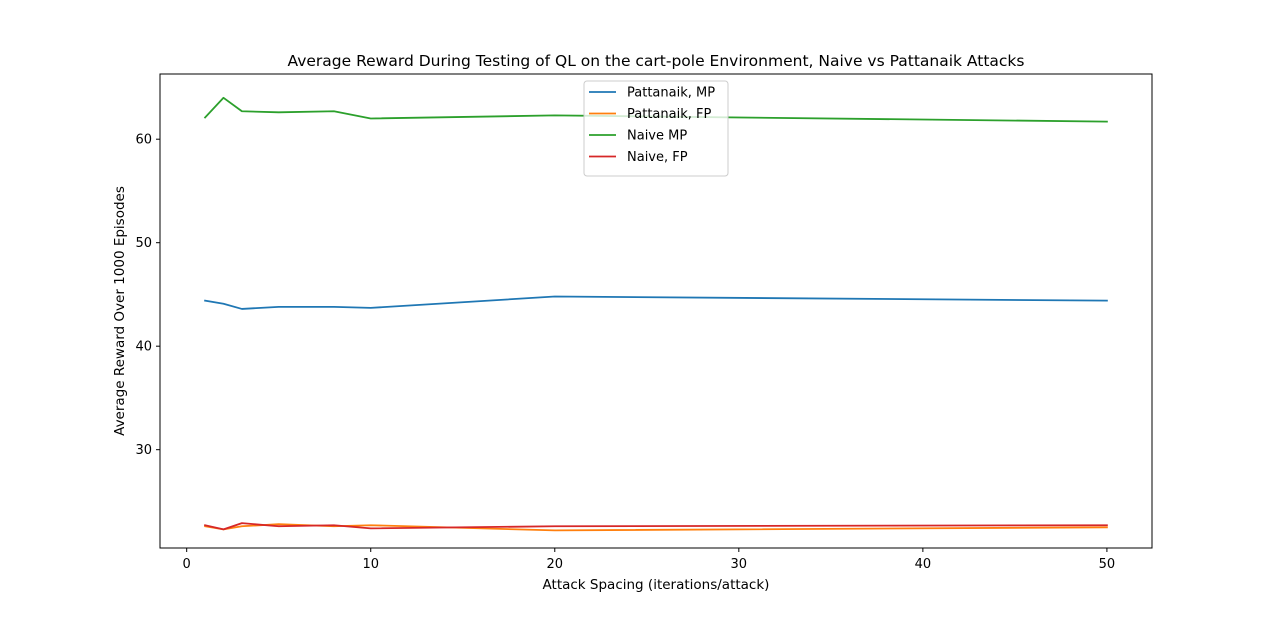 This screenshot has height=620, width=1280. What do you see at coordinates (143, 347) in the screenshot?
I see `y-tick-label-1: 40` at bounding box center [143, 347].